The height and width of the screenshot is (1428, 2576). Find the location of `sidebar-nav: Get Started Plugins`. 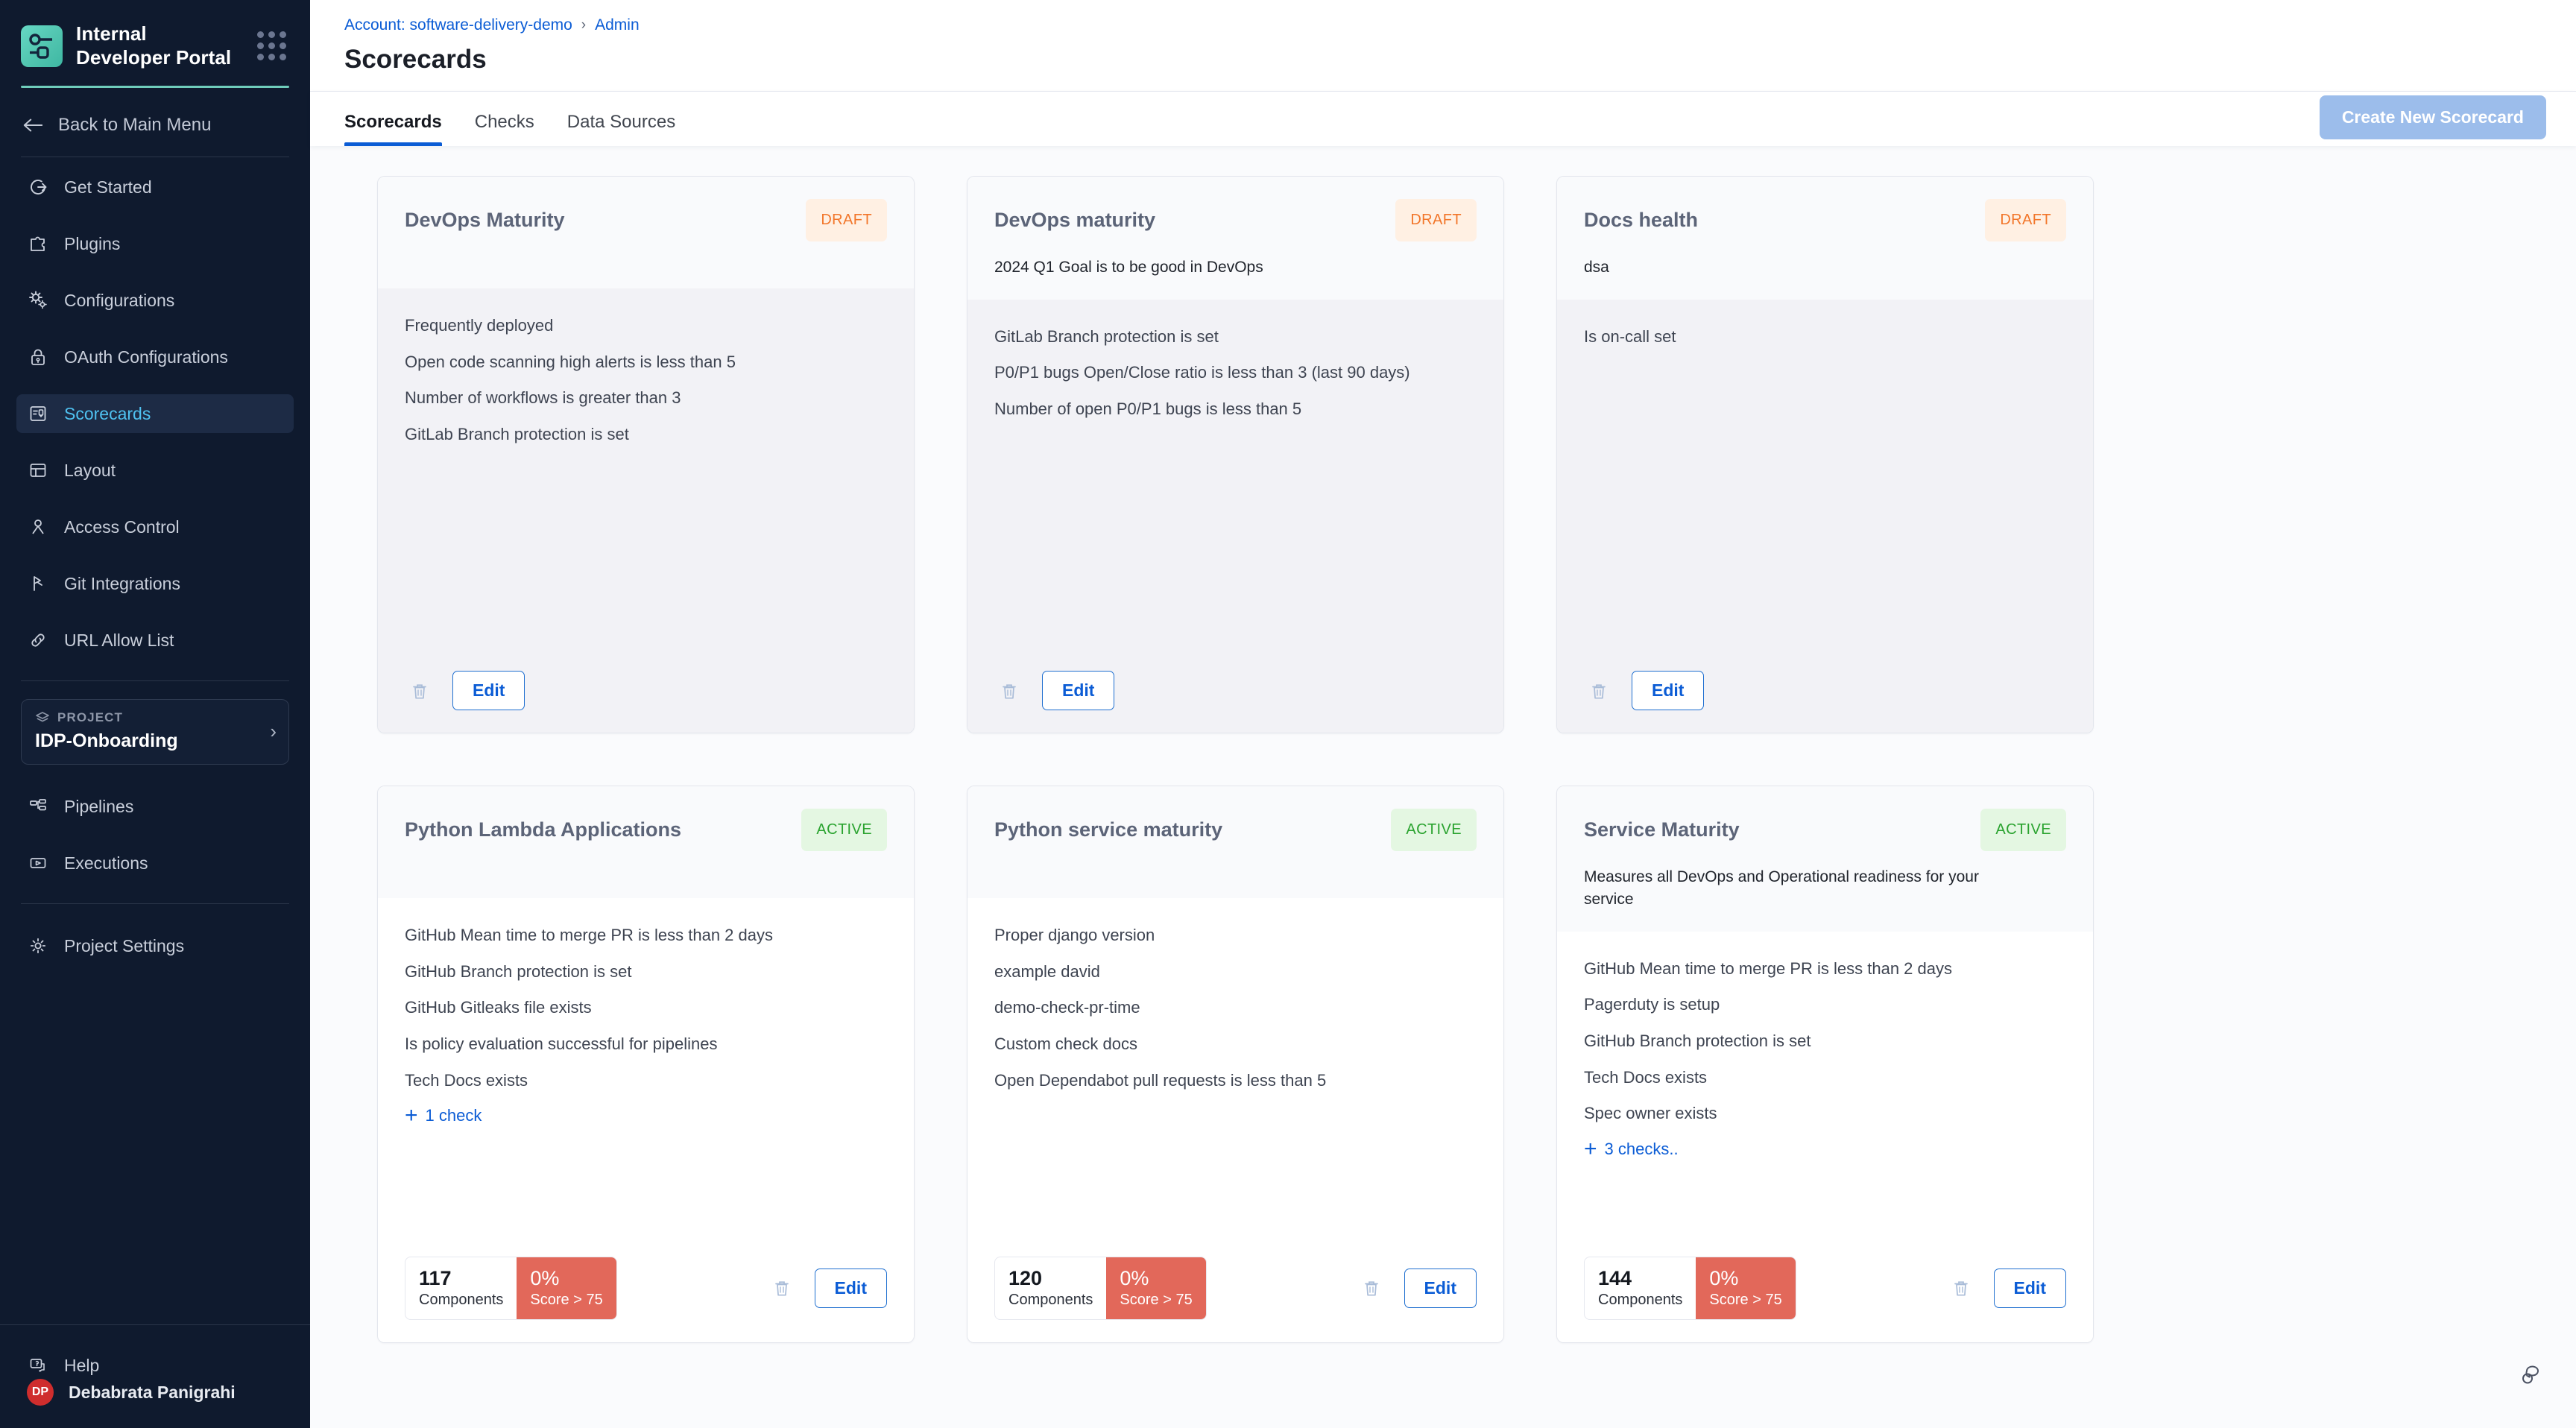

sidebar-nav: Get Started Plugins is located at coordinates (155, 417).